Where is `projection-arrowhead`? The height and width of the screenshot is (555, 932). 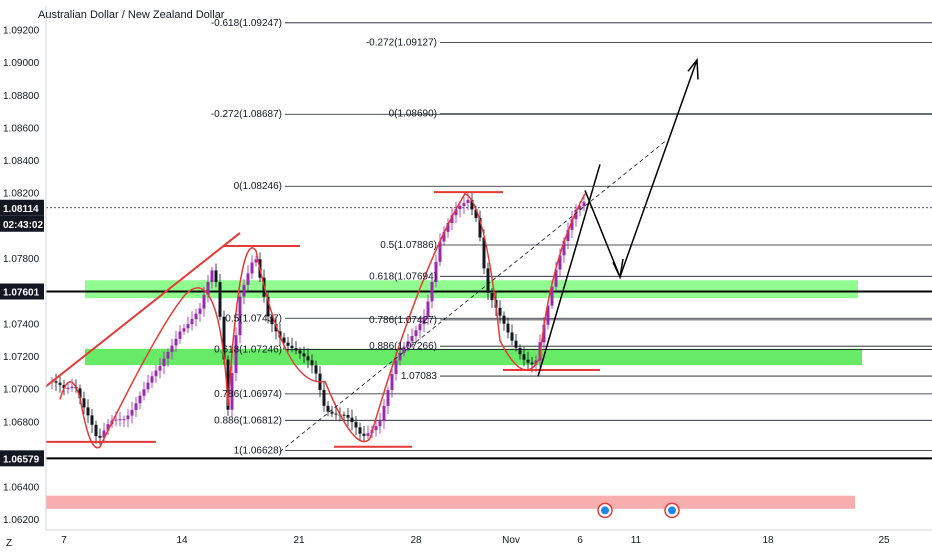 projection-arrowhead is located at coordinates (693, 68).